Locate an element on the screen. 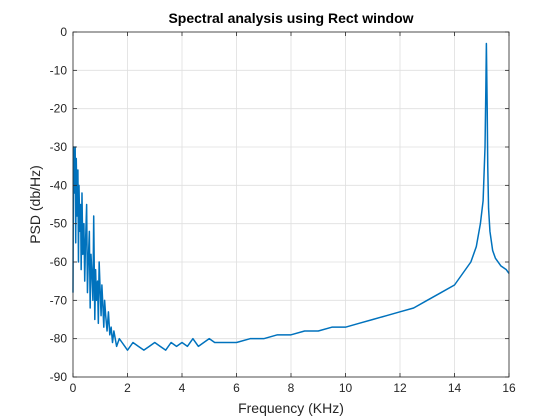 The width and height of the screenshot is (560, 420). y-tick-label: -80 is located at coordinates (59, 339).